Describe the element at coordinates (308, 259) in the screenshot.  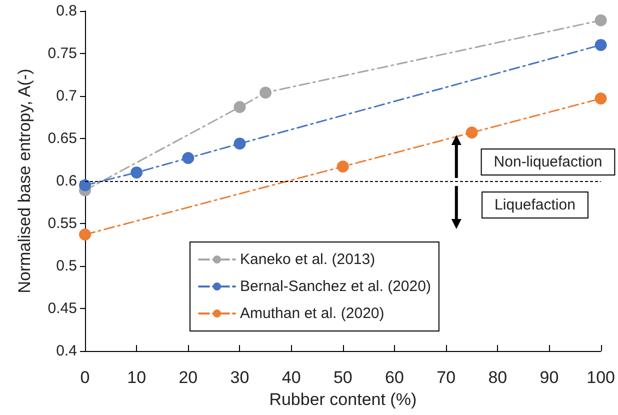
I see `legend-label: Kaneko et al. (2013)` at that location.